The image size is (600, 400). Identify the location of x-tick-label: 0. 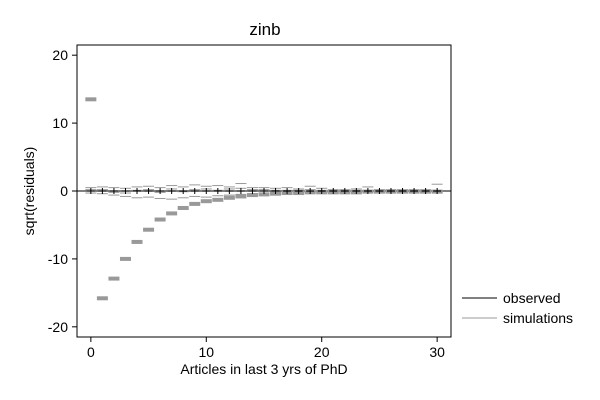
(91, 352).